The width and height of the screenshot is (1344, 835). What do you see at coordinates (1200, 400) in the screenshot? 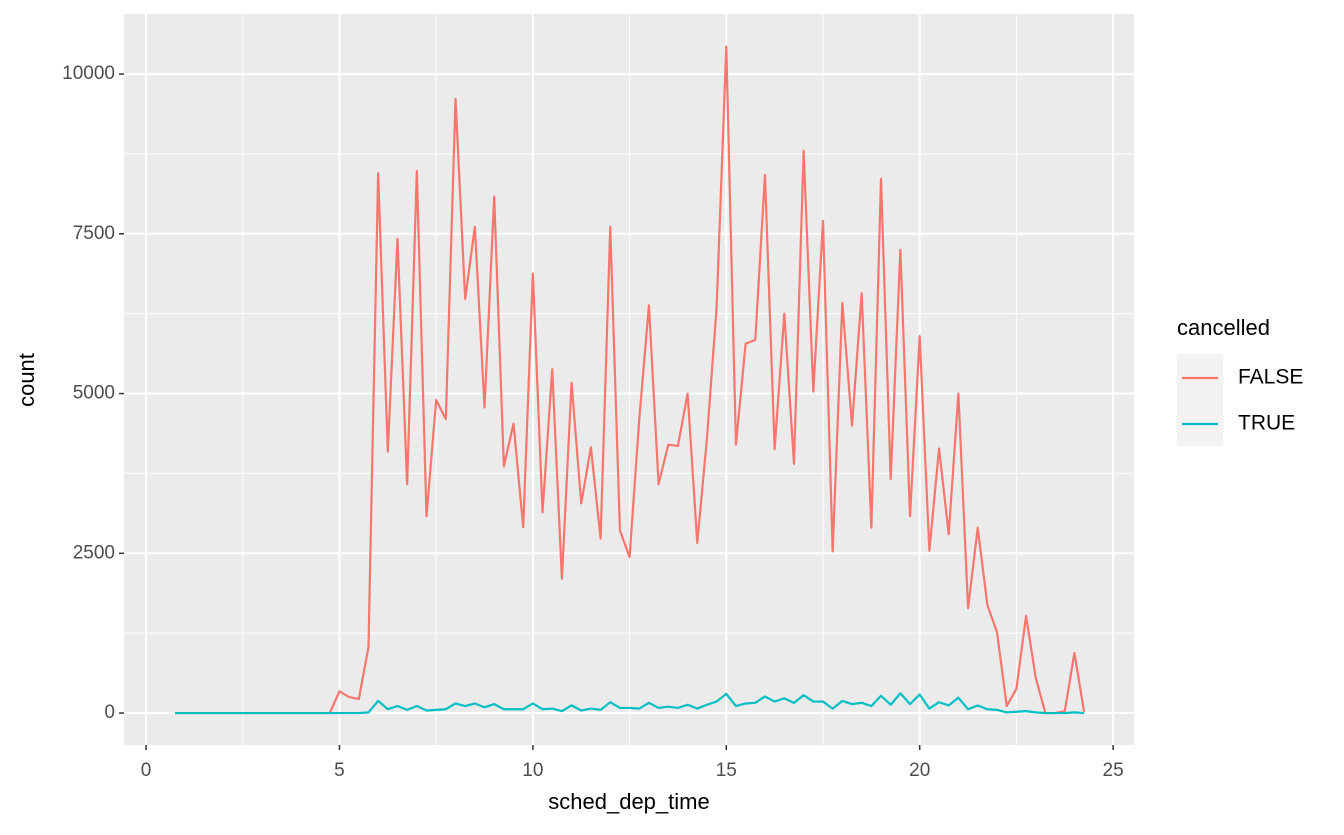
I see `legend-keys` at bounding box center [1200, 400].